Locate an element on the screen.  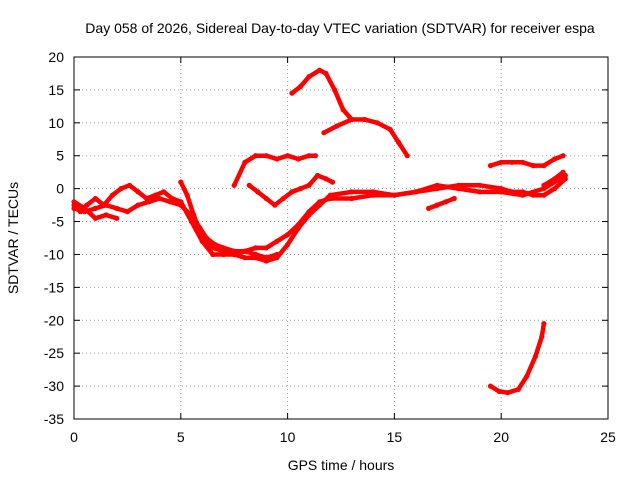
y-tick-label: -15 is located at coordinates (54, 287).